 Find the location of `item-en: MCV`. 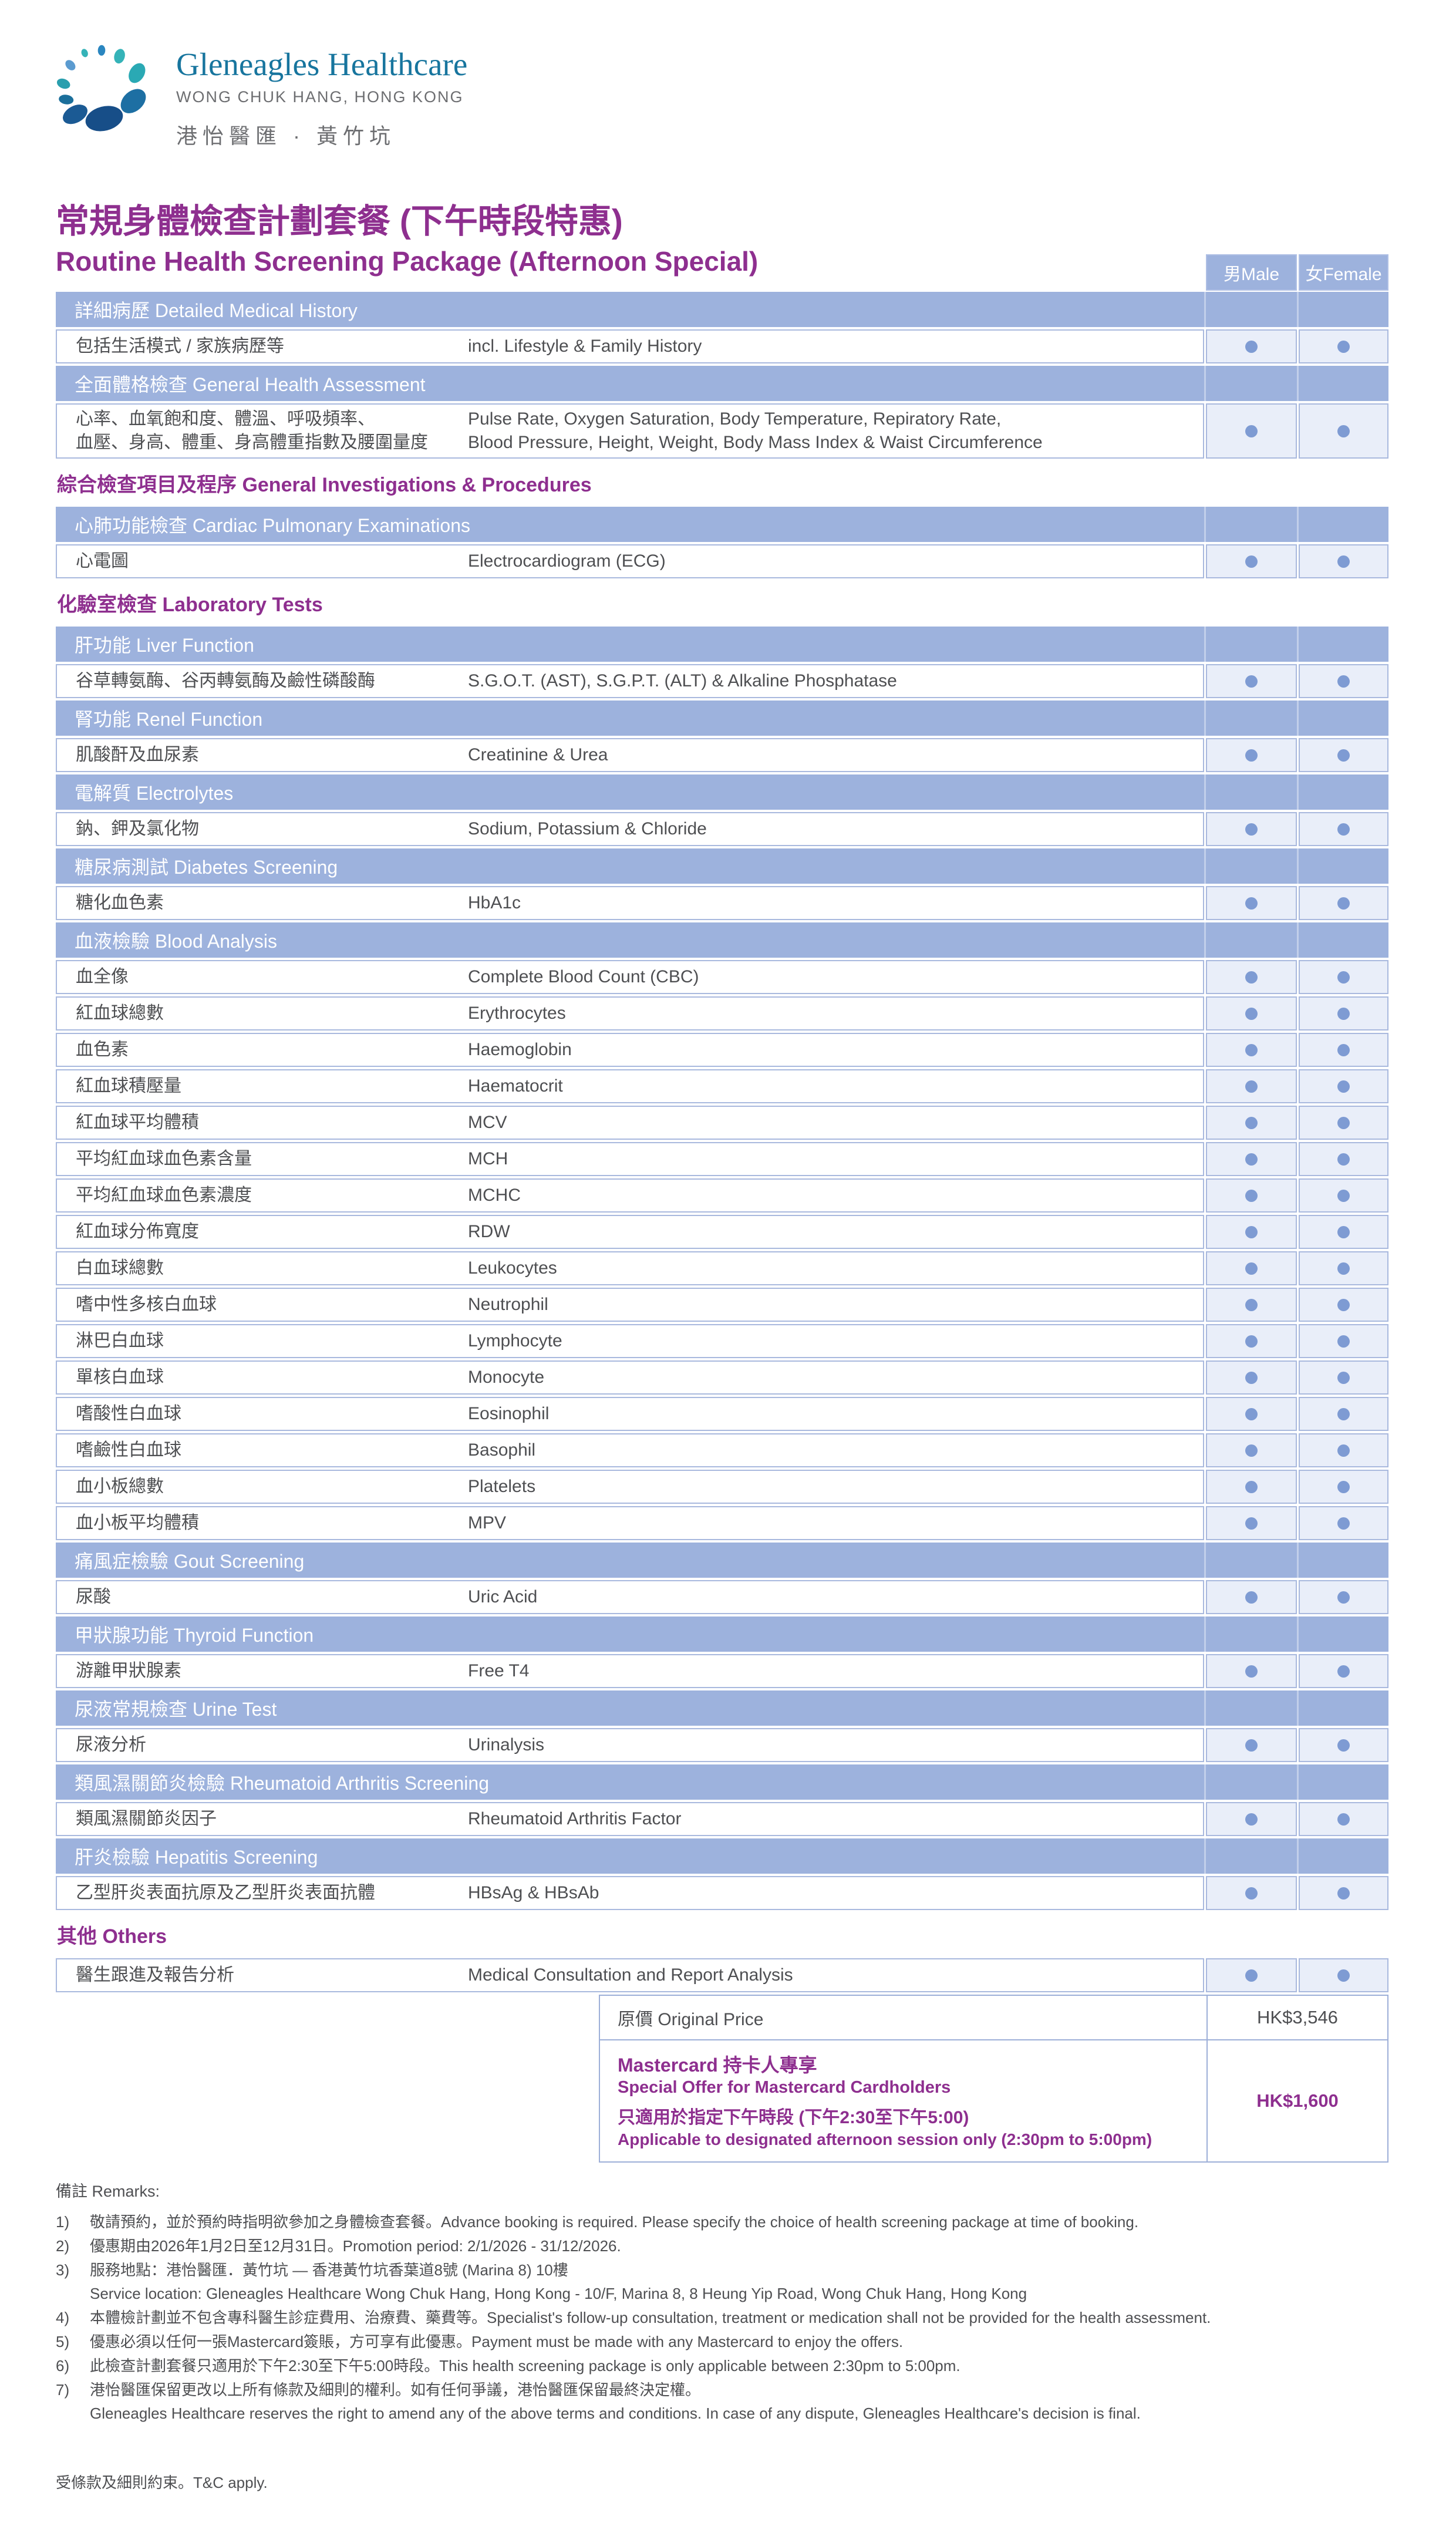

item-en: MCV is located at coordinates (487, 1123).